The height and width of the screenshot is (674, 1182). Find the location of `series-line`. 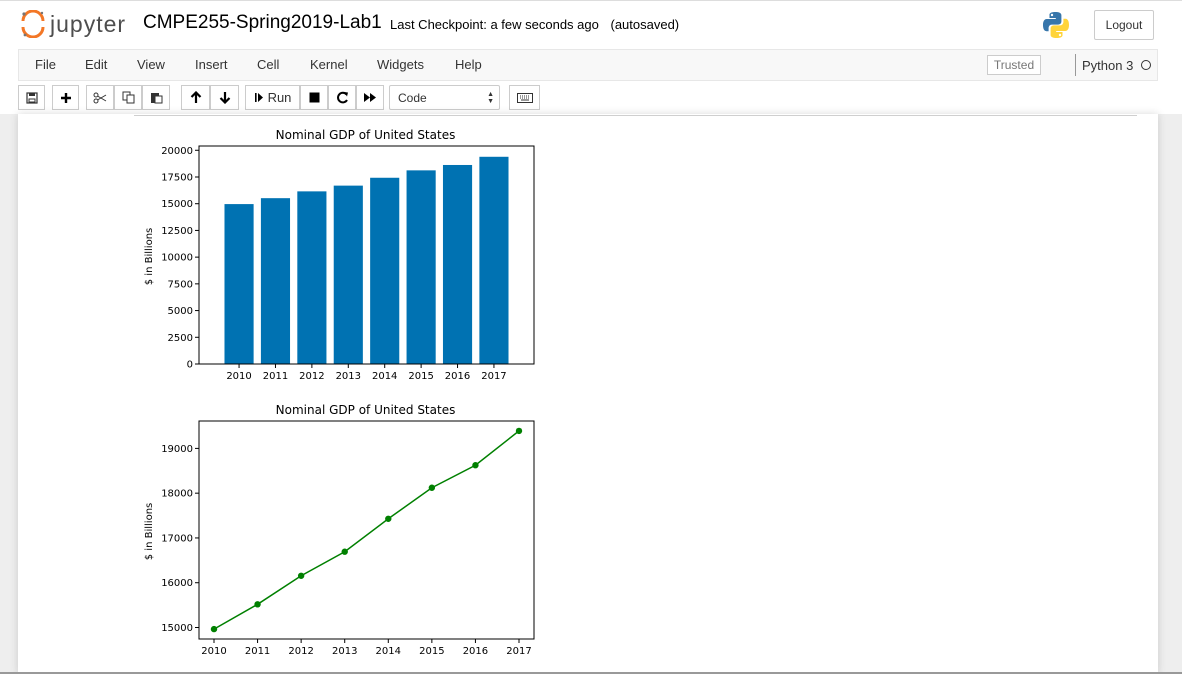

series-line is located at coordinates (366, 530).